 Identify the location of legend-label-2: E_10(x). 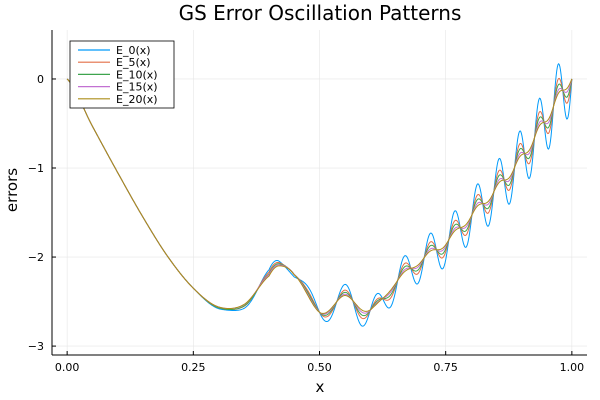
(137, 74).